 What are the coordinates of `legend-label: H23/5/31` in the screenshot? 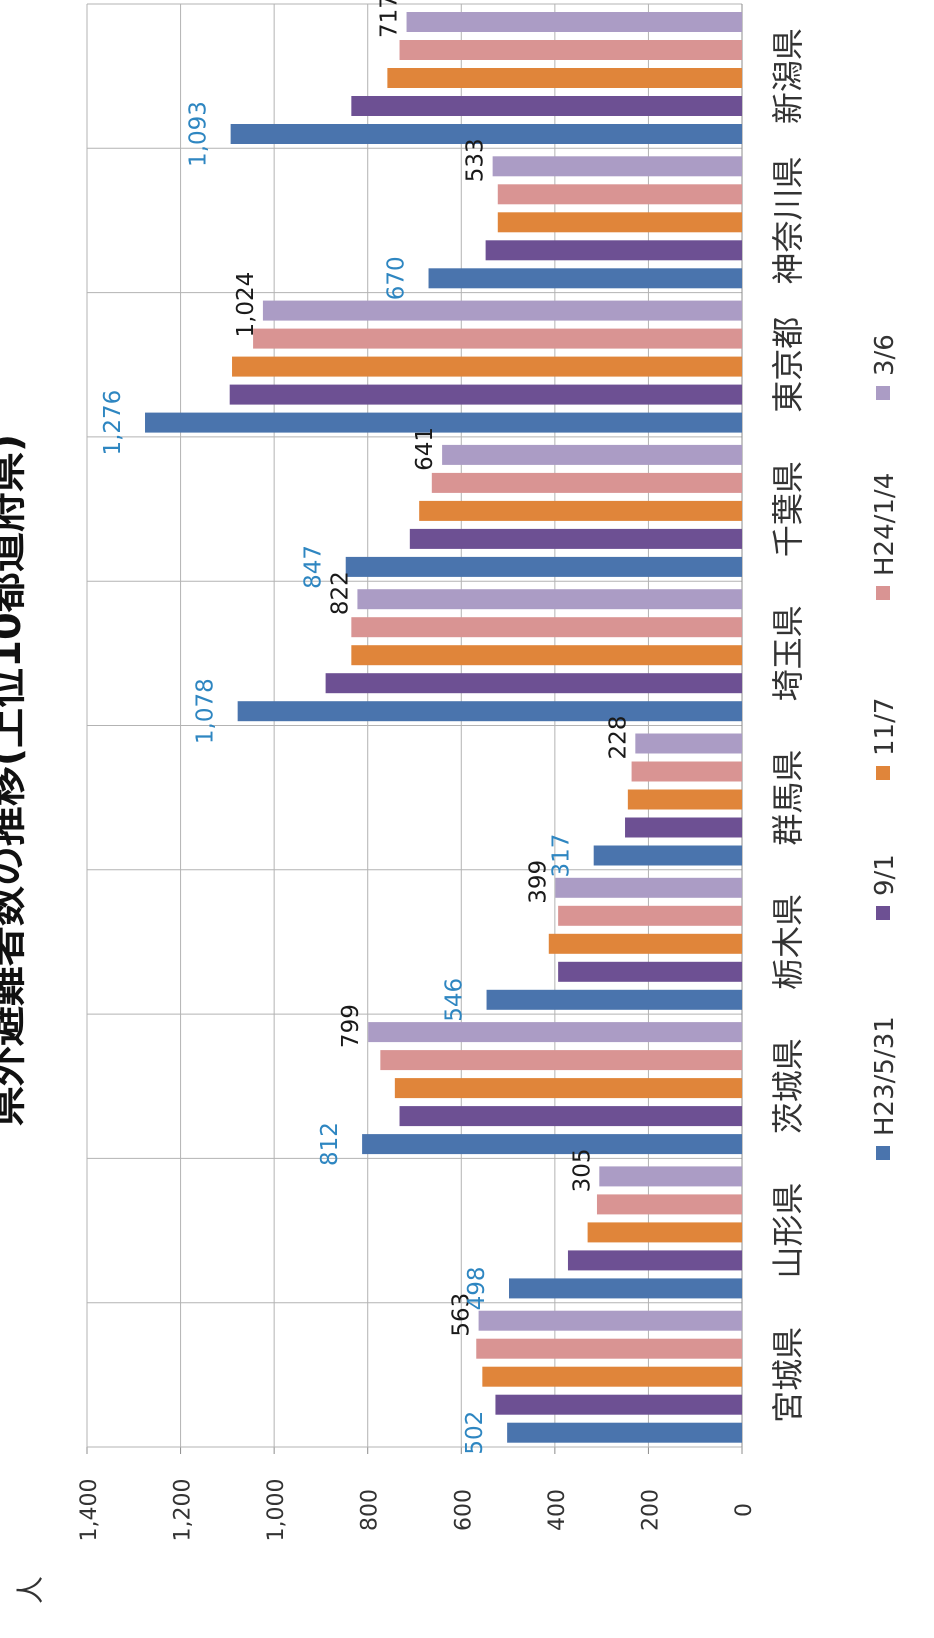 It's located at (885, 1076).